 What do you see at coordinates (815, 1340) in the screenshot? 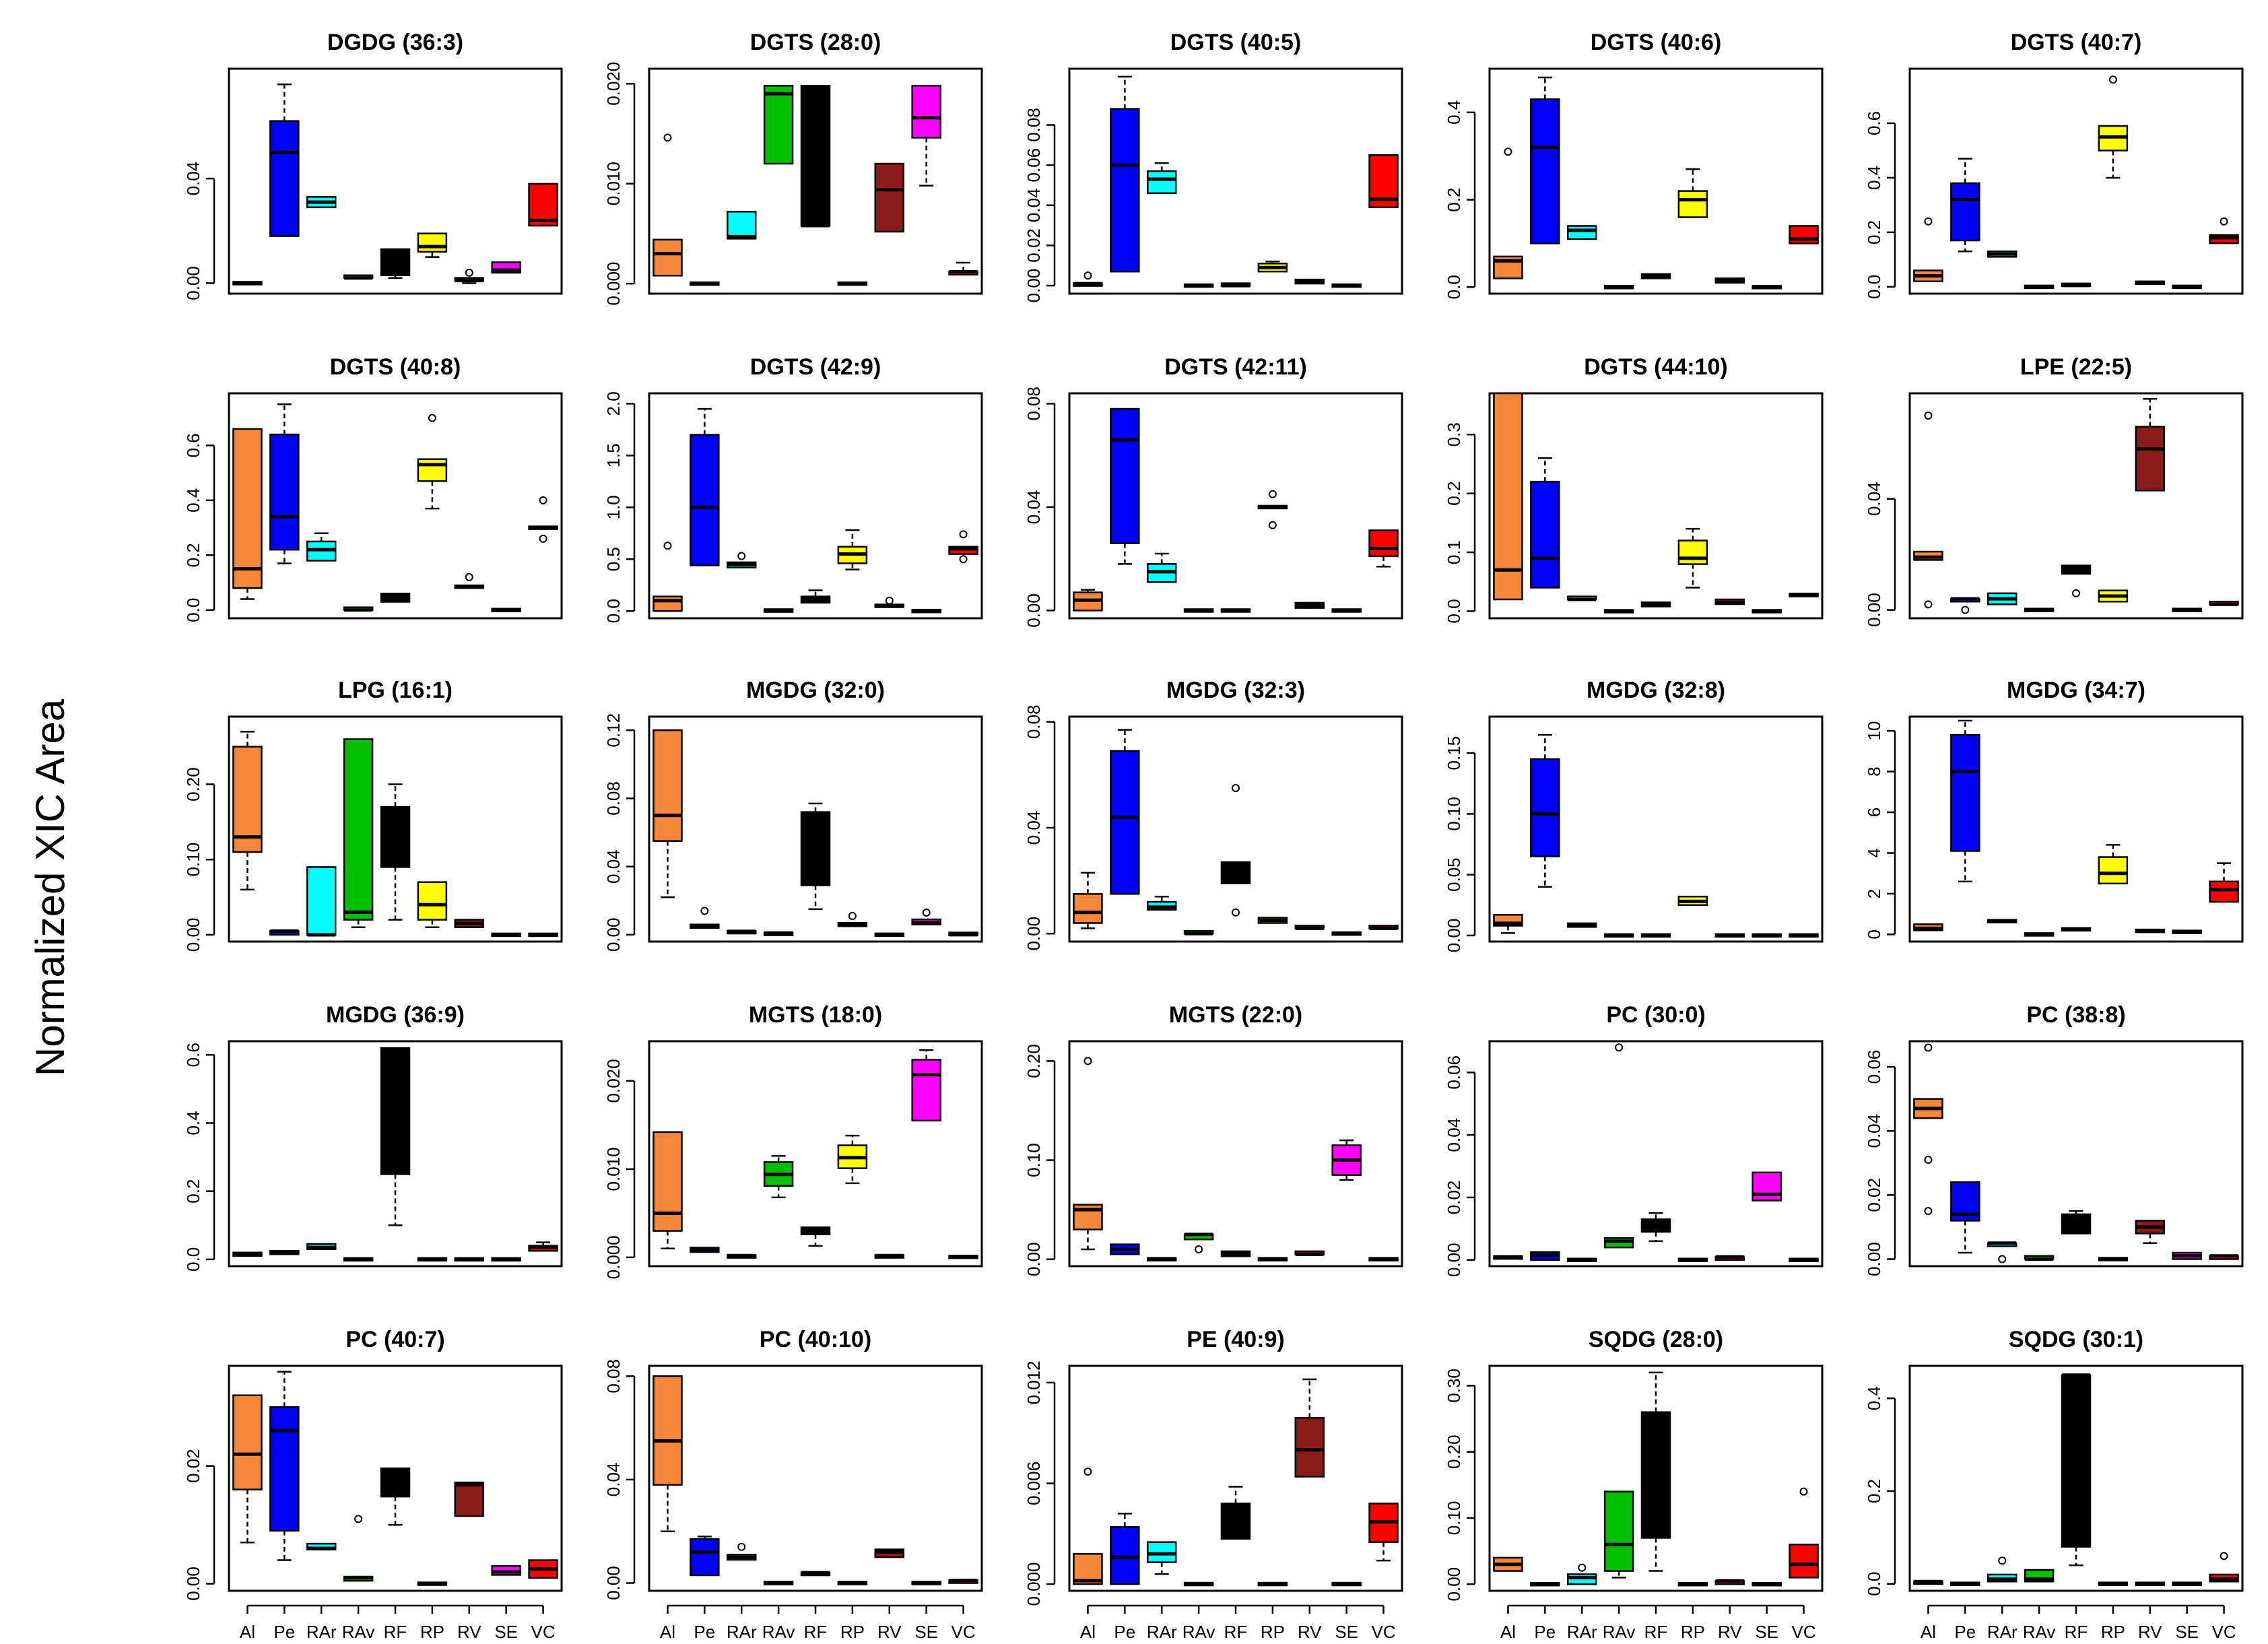
I see `panel-title: PC (40:10)` at bounding box center [815, 1340].